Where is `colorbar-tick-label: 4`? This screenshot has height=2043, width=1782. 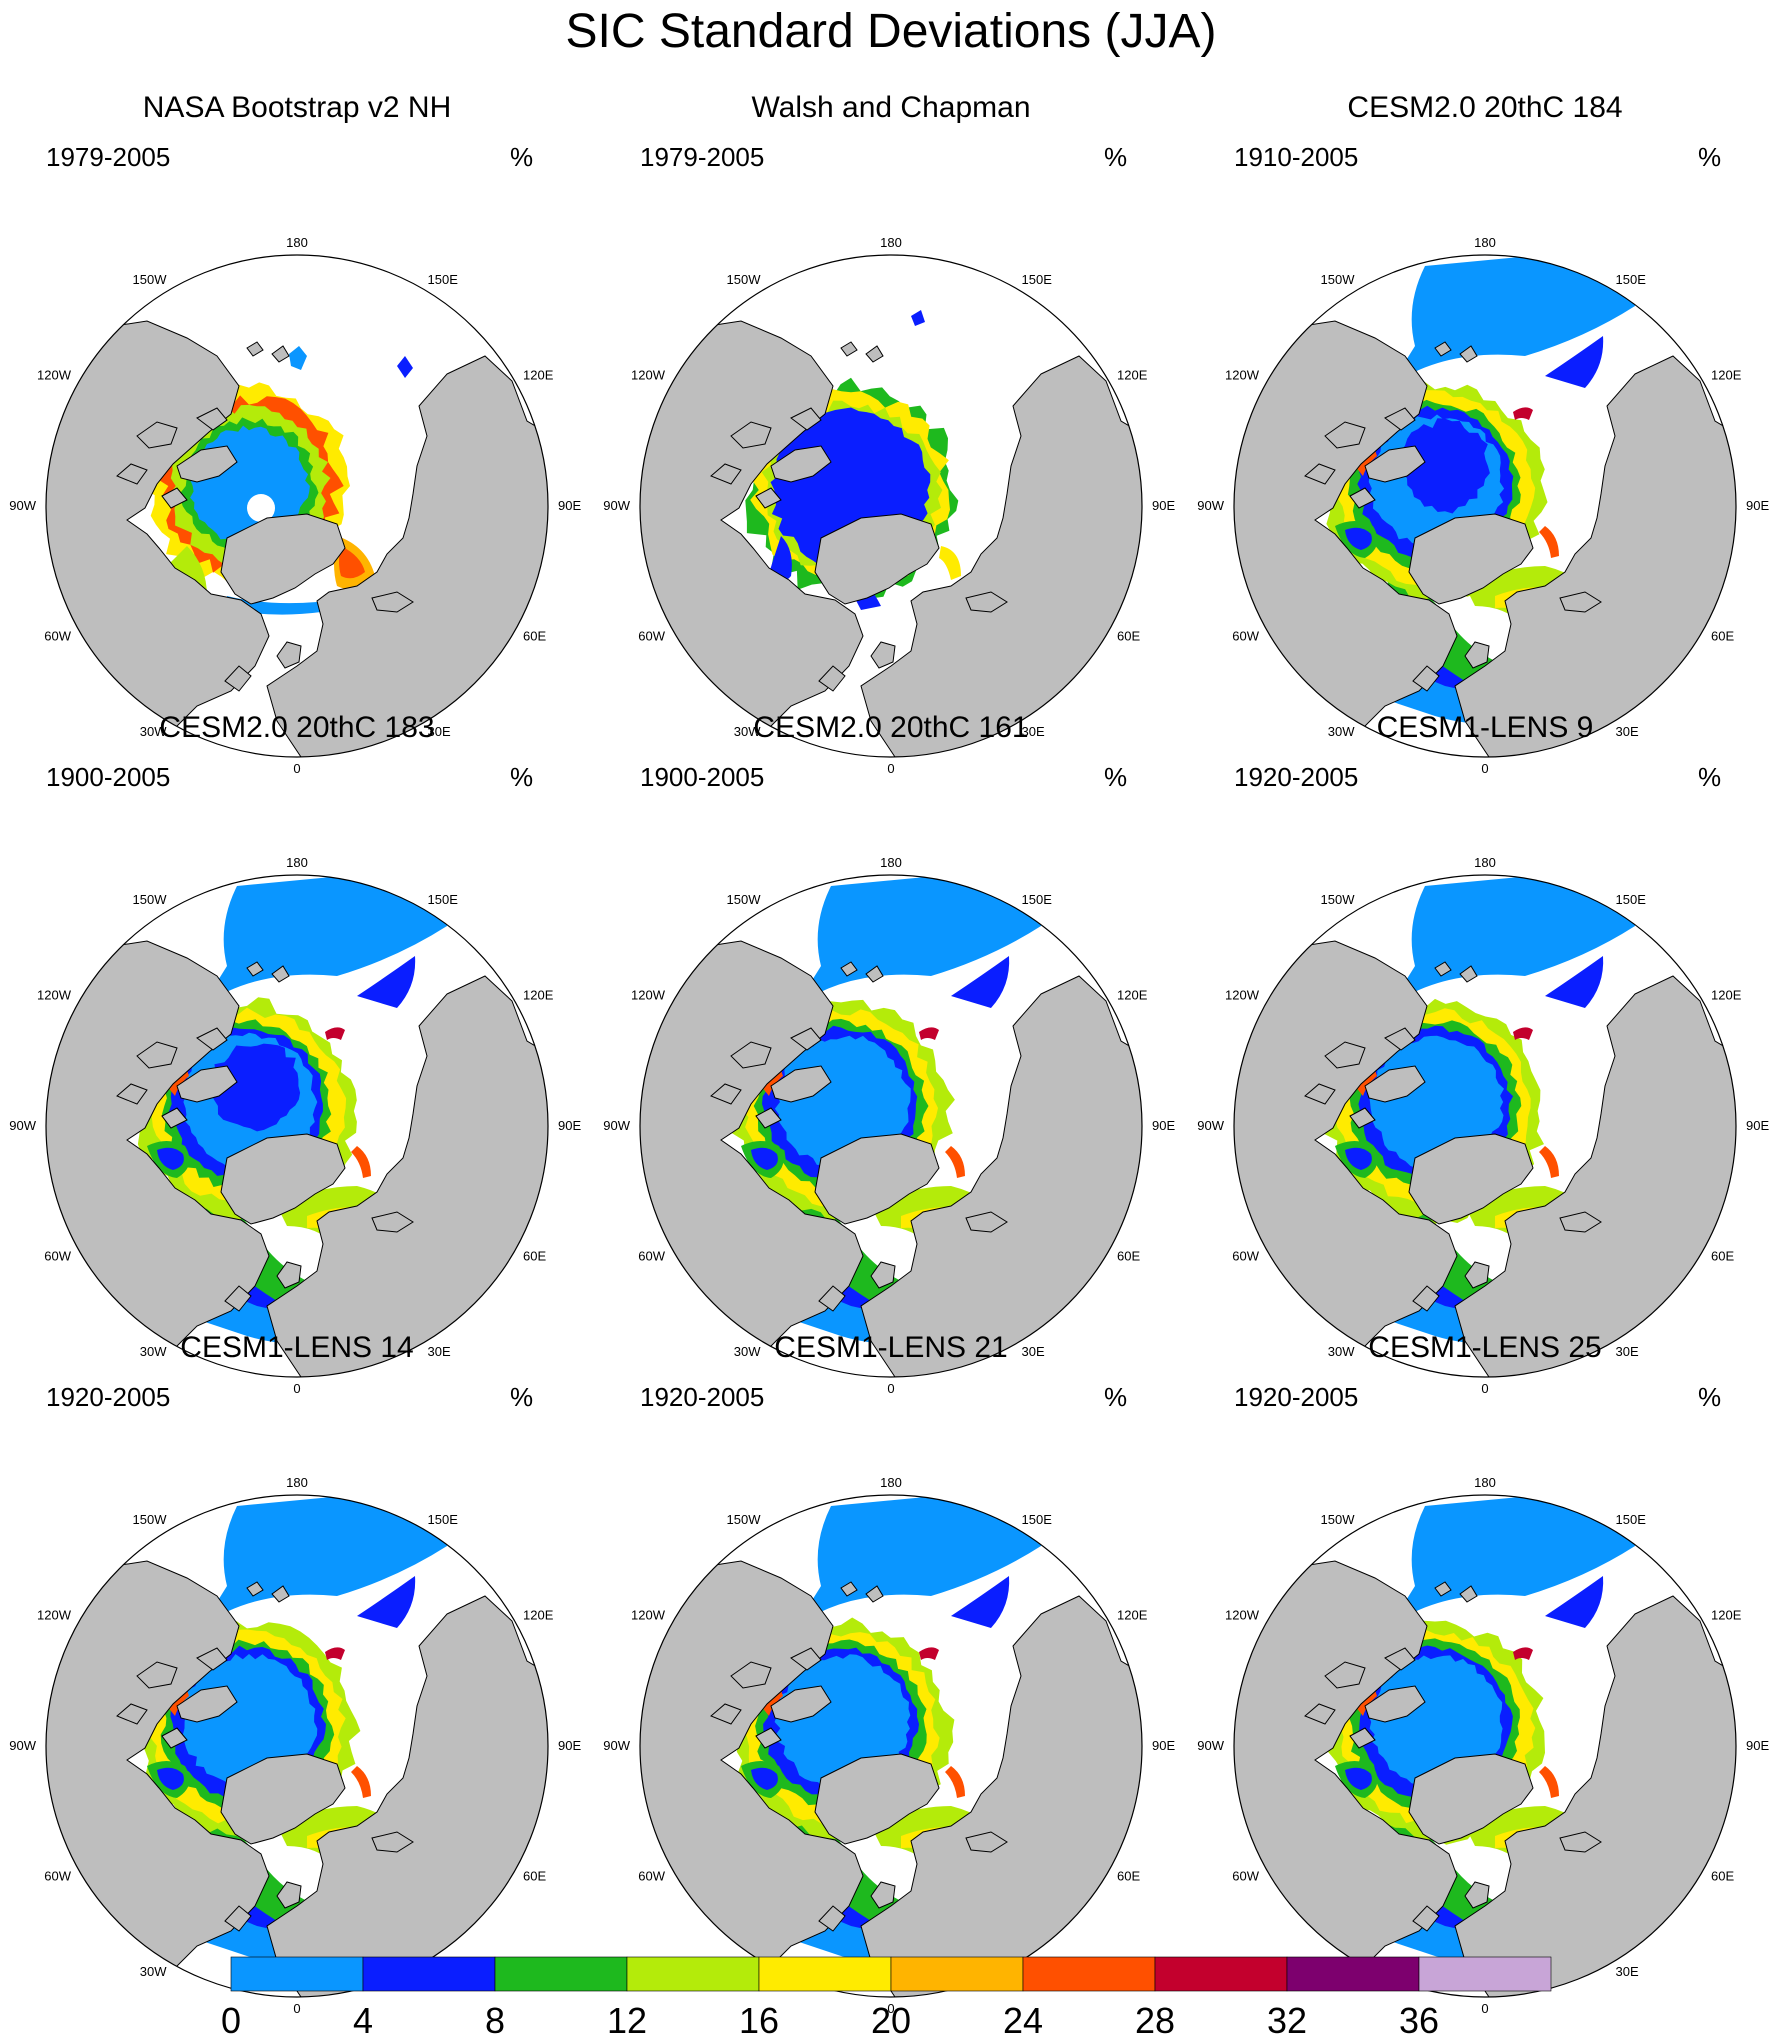
colorbar-tick-label: 4 is located at coordinates (363, 2020).